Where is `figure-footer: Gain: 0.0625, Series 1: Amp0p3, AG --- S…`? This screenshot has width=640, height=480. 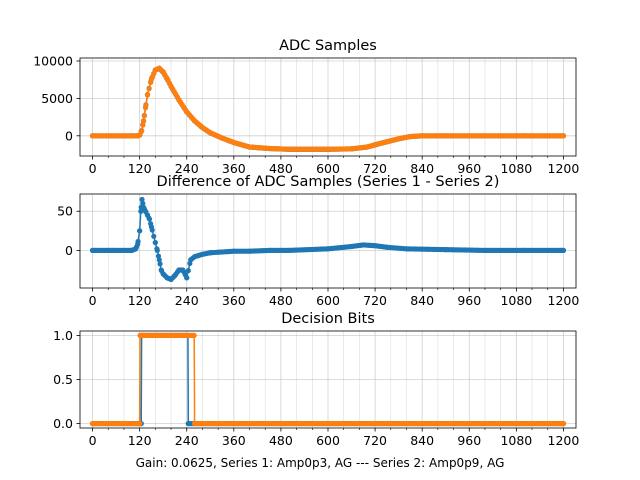 figure-footer: Gain: 0.0625, Series 1: Amp0p3, AG --- S… is located at coordinates (320, 463).